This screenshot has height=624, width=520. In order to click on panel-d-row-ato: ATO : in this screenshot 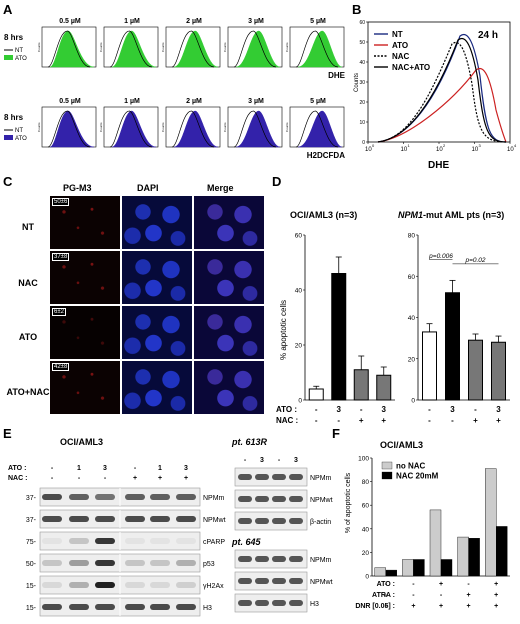, I will do `click(286, 409)`.